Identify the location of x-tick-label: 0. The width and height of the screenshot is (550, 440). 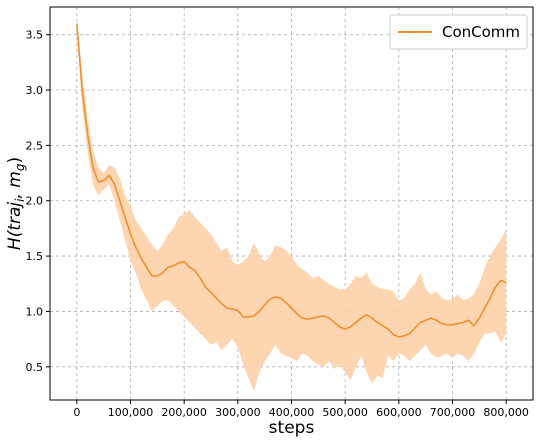
(76, 412).